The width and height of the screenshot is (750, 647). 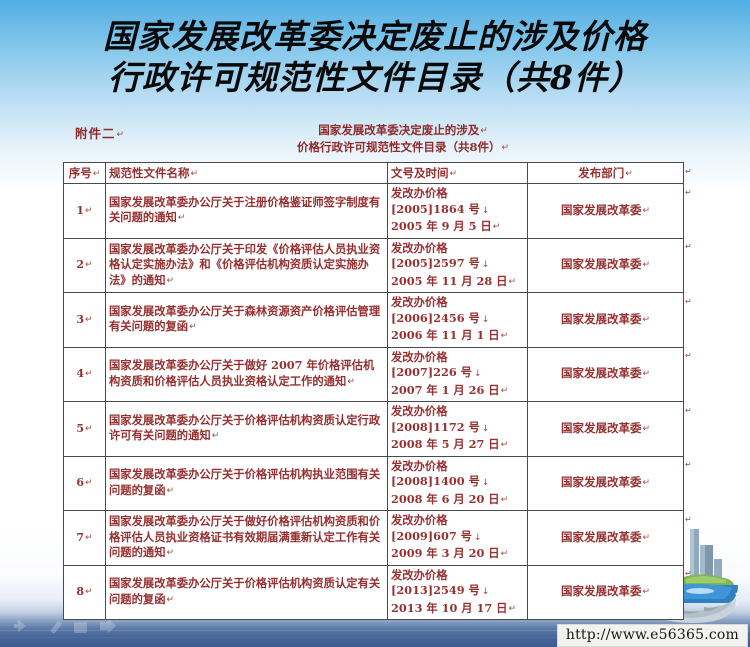 I want to click on document-date-line: 2013 年 10 月 17 日↵, so click(x=457, y=609).